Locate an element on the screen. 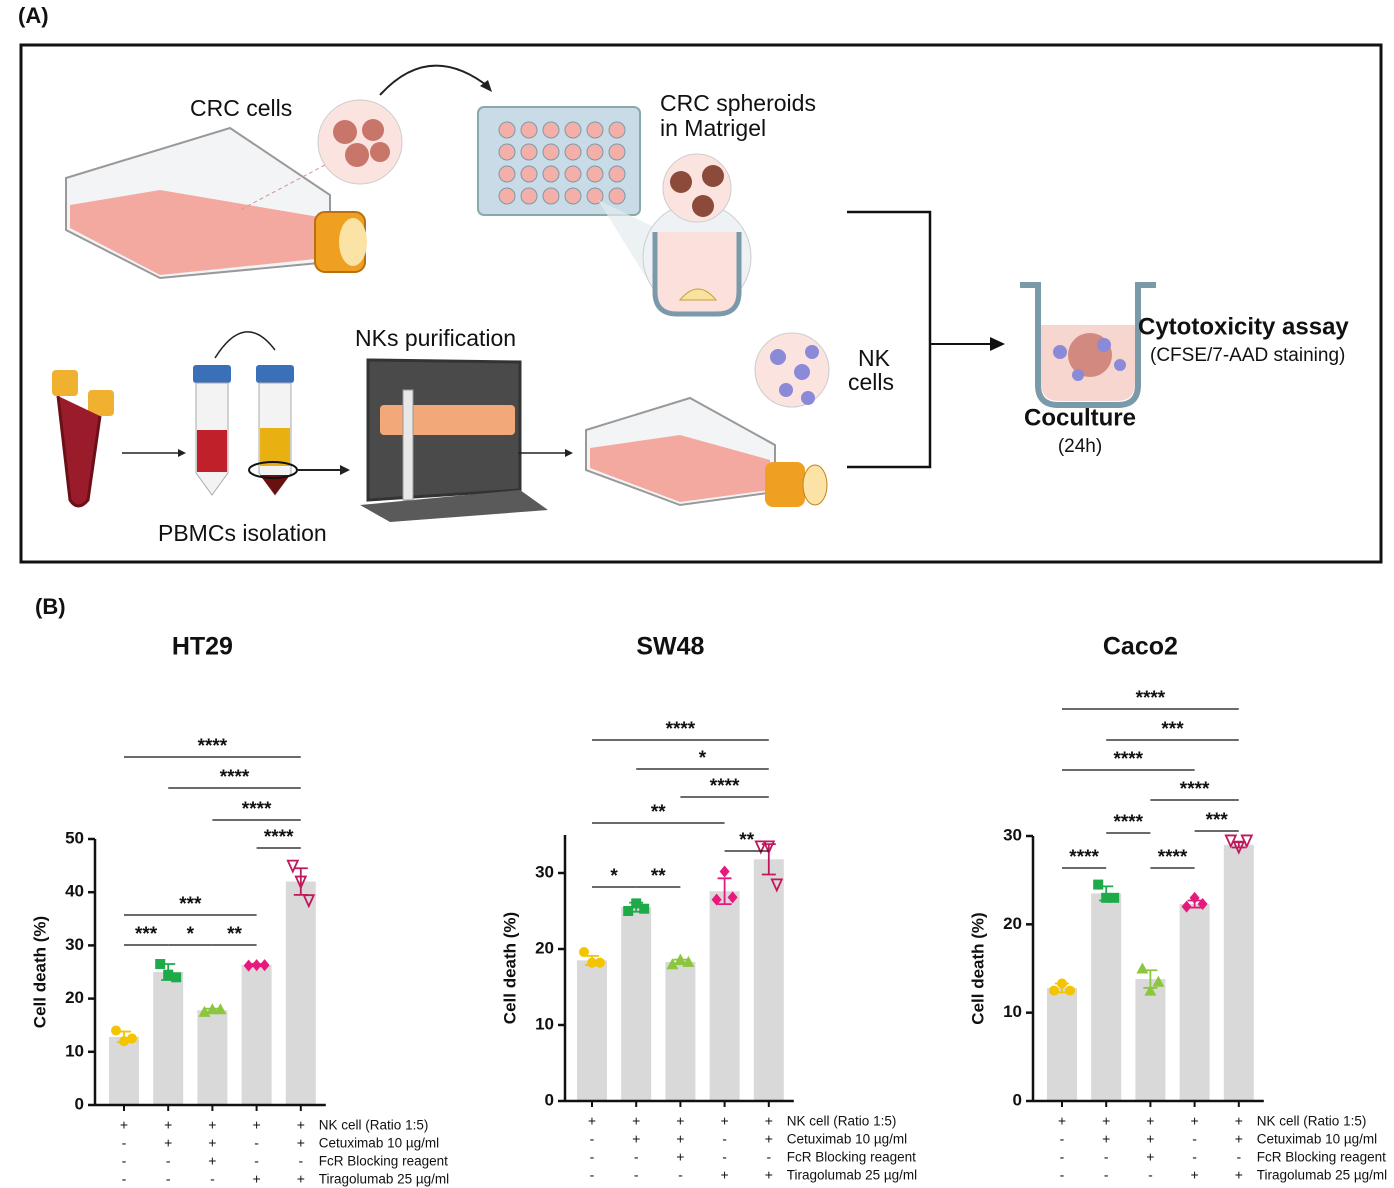  panel-label: (B) is located at coordinates (50, 606).